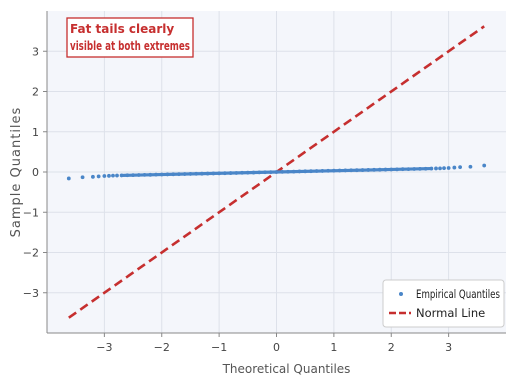  I want to click on y-tick-label: 2, so click(35, 92).